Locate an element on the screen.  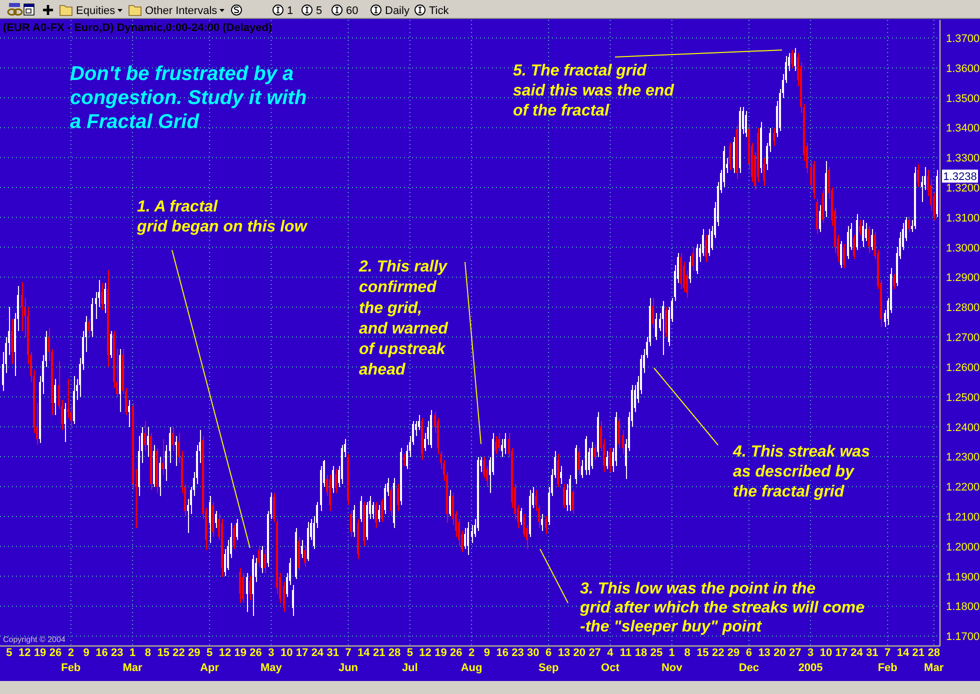
text: 60 is located at coordinates (352, 11).